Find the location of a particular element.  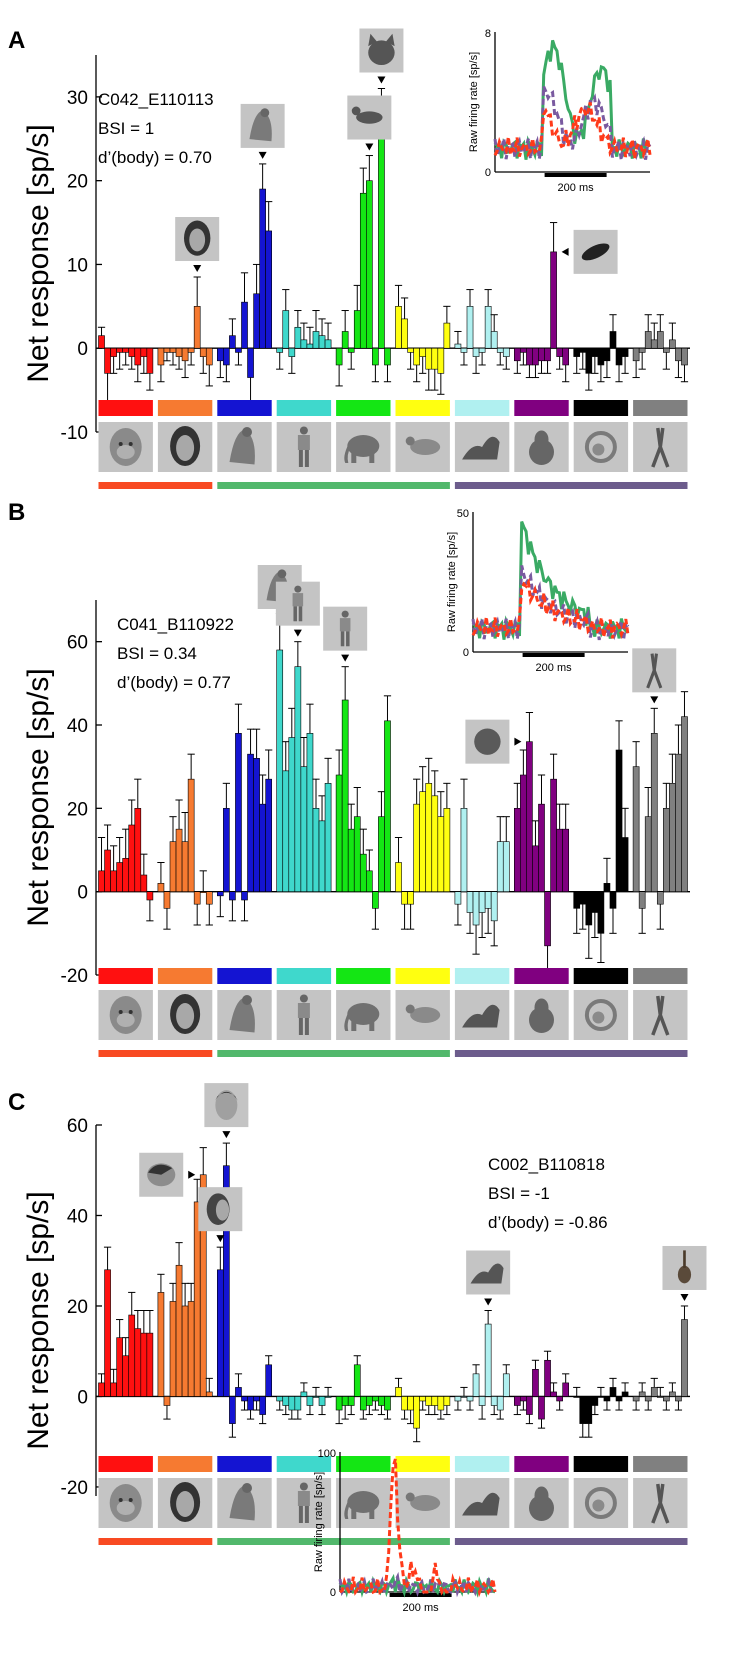

human-body-icon is located at coordinates (345, 628).